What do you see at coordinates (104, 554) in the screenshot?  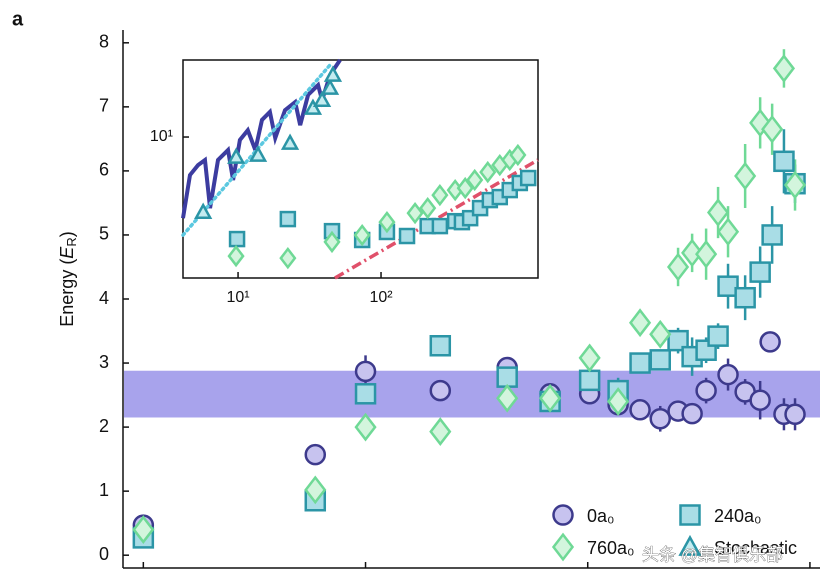 I see `y-tick-label: 0` at bounding box center [104, 554].